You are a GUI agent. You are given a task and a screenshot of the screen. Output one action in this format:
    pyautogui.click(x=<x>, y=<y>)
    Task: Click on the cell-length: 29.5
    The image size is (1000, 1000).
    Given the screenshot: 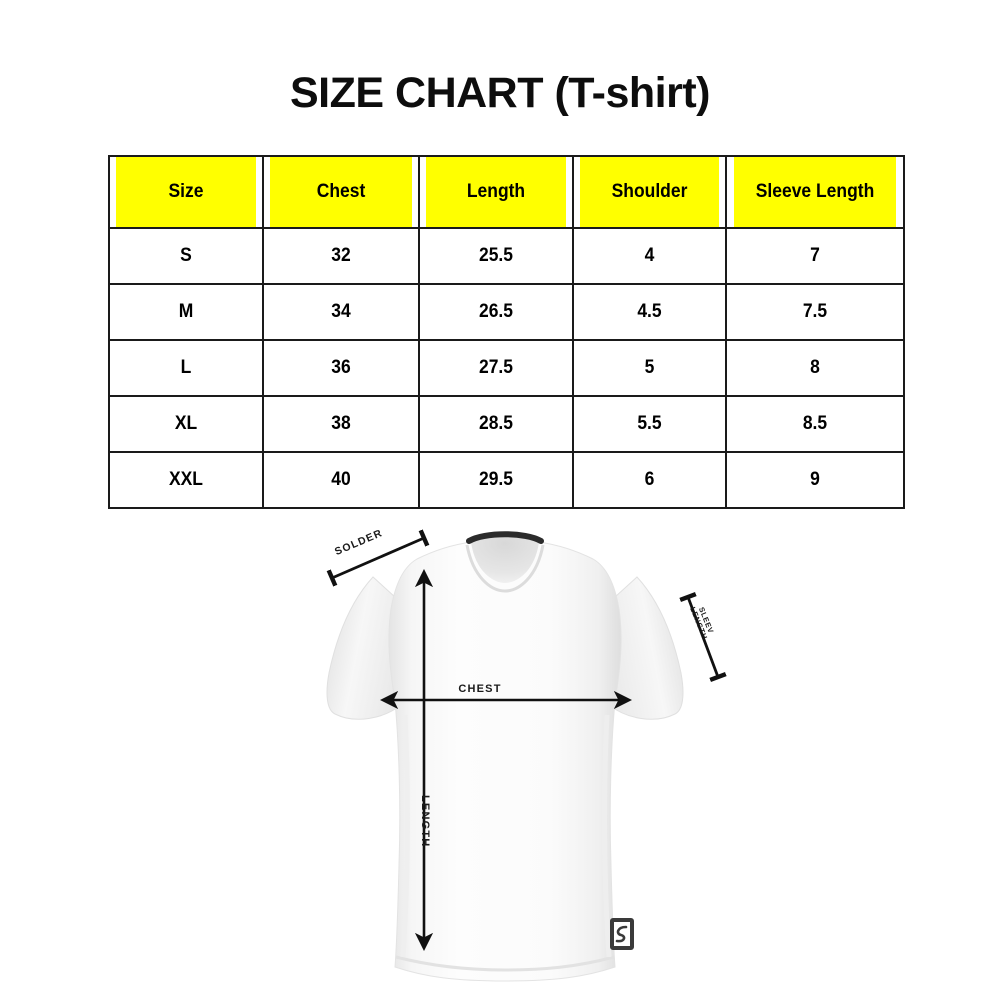 What is the action you would take?
    pyautogui.click(x=496, y=480)
    